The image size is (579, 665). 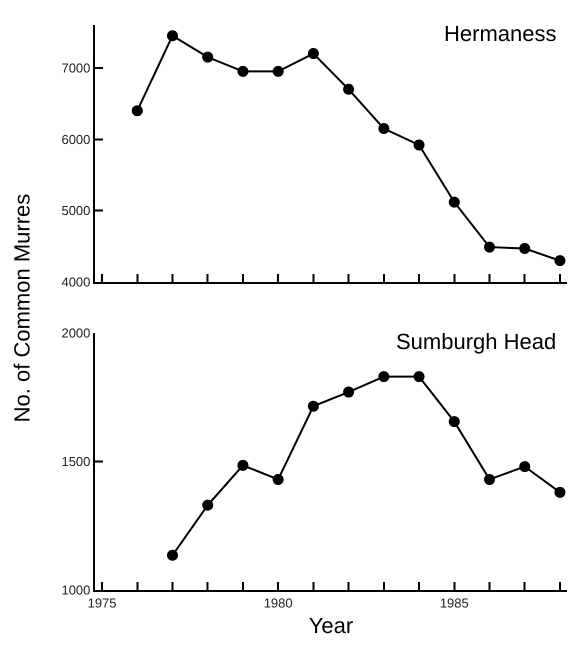 What do you see at coordinates (75, 462) in the screenshot?
I see `y-tick-label: 1500` at bounding box center [75, 462].